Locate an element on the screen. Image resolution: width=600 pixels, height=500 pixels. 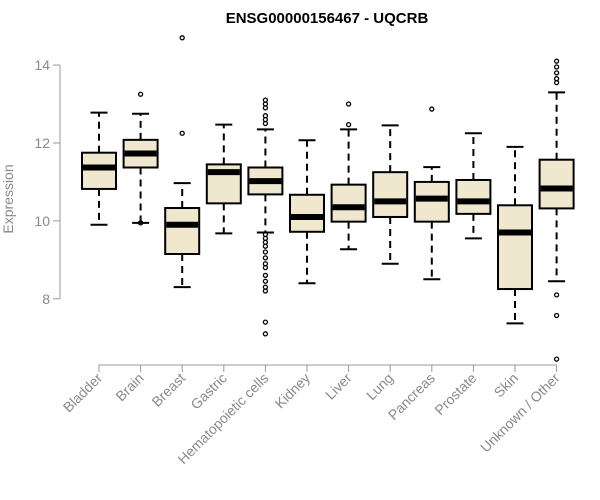
x-tick-label: Lung is located at coordinates (379, 386).